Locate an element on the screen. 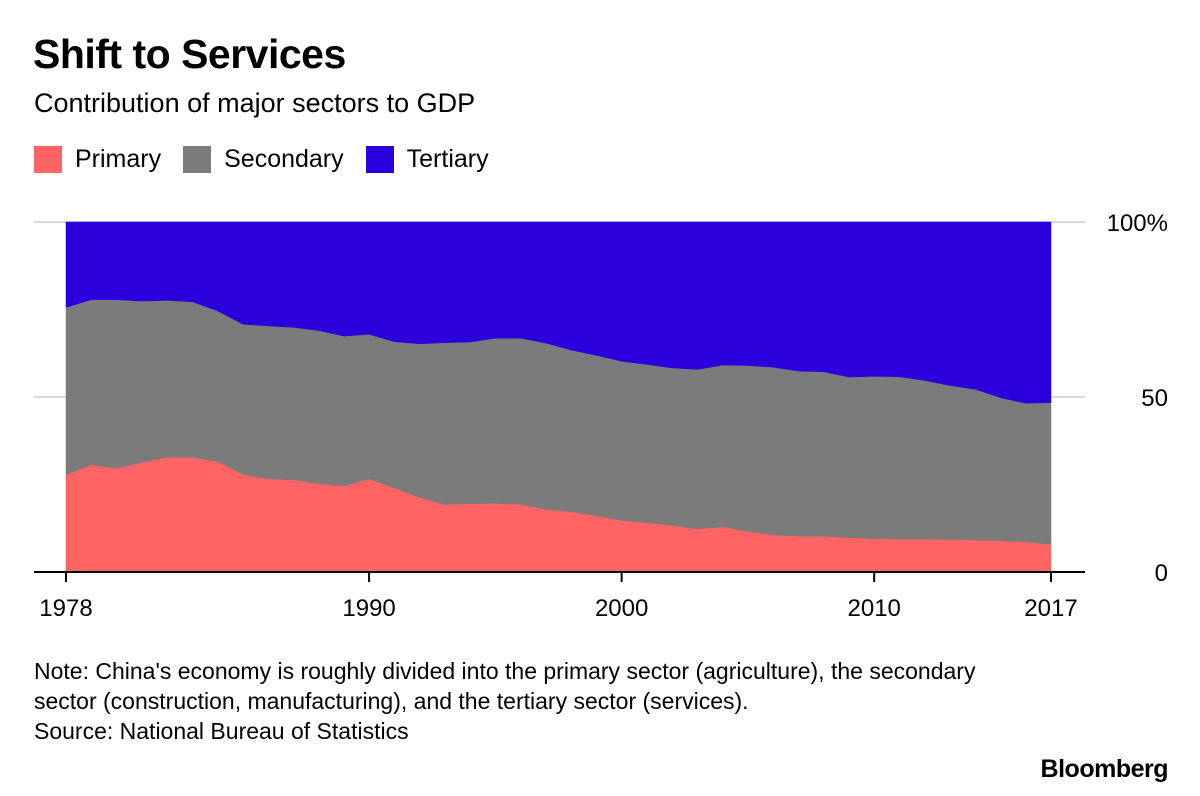 This screenshot has height=796, width=1200. y-tick-label-50: 50 is located at coordinates (1154, 398).